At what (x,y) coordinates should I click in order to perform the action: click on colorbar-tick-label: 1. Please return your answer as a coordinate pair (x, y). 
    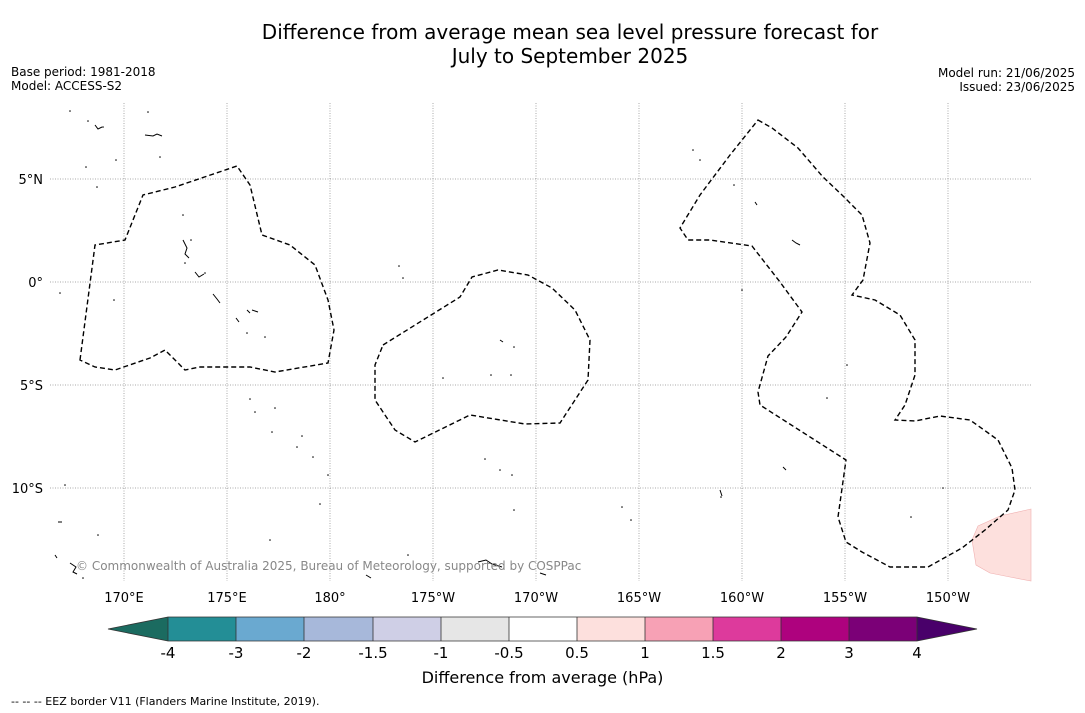
    Looking at the image, I should click on (645, 653).